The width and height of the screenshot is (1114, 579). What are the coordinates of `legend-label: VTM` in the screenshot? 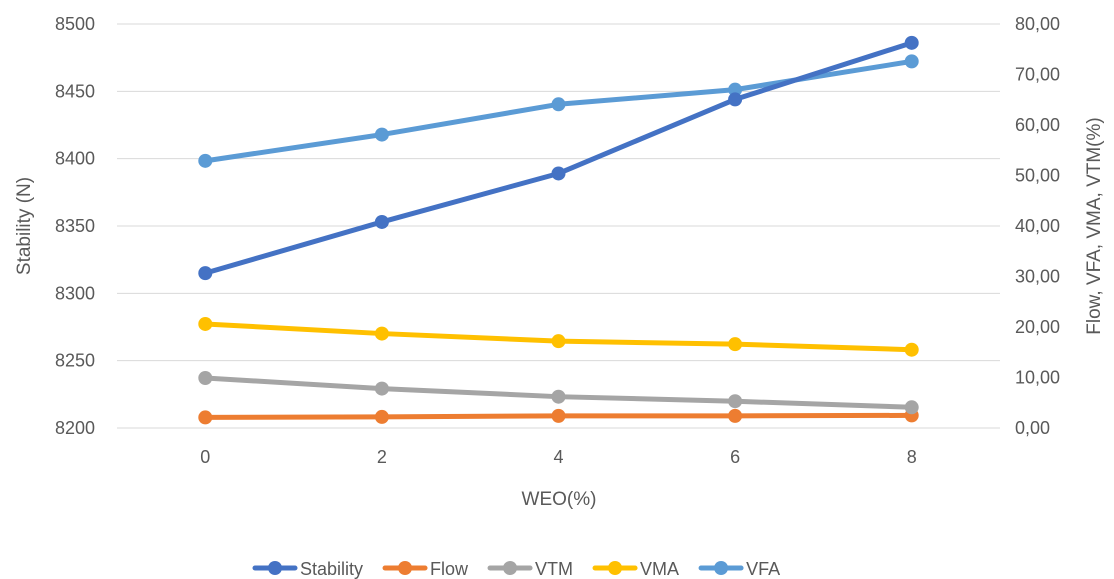 It's located at (554, 569).